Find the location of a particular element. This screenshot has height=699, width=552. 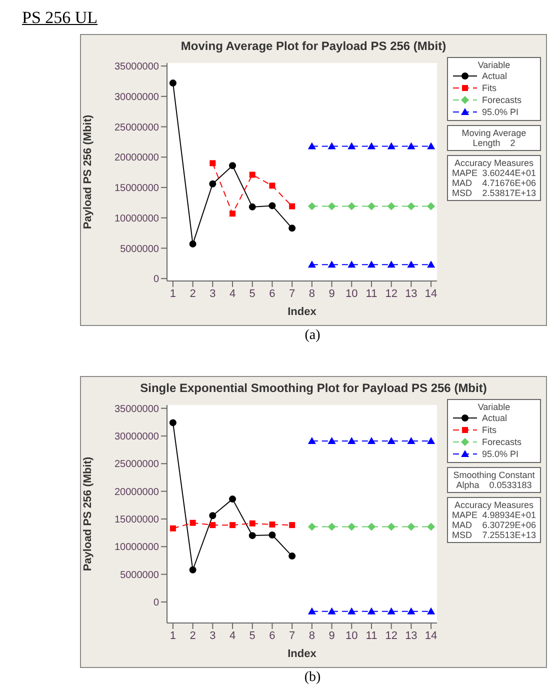

text: MAD 4.71676E+06 is located at coordinates (494, 183).